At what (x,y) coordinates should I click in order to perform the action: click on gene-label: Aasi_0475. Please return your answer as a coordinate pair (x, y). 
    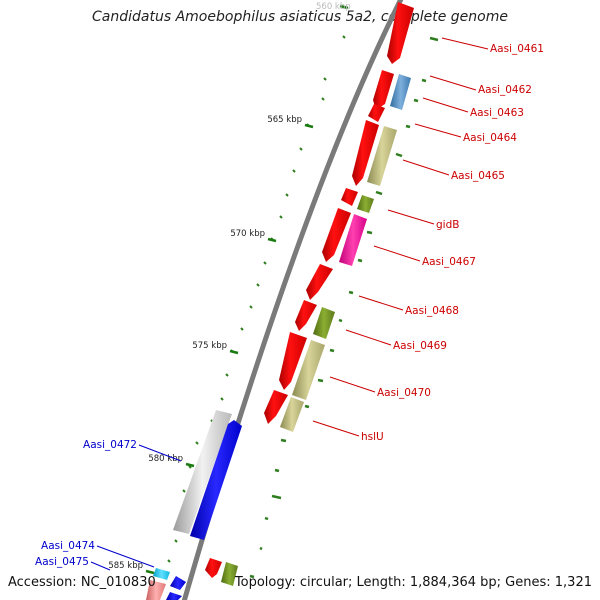
    Looking at the image, I should click on (62, 562).